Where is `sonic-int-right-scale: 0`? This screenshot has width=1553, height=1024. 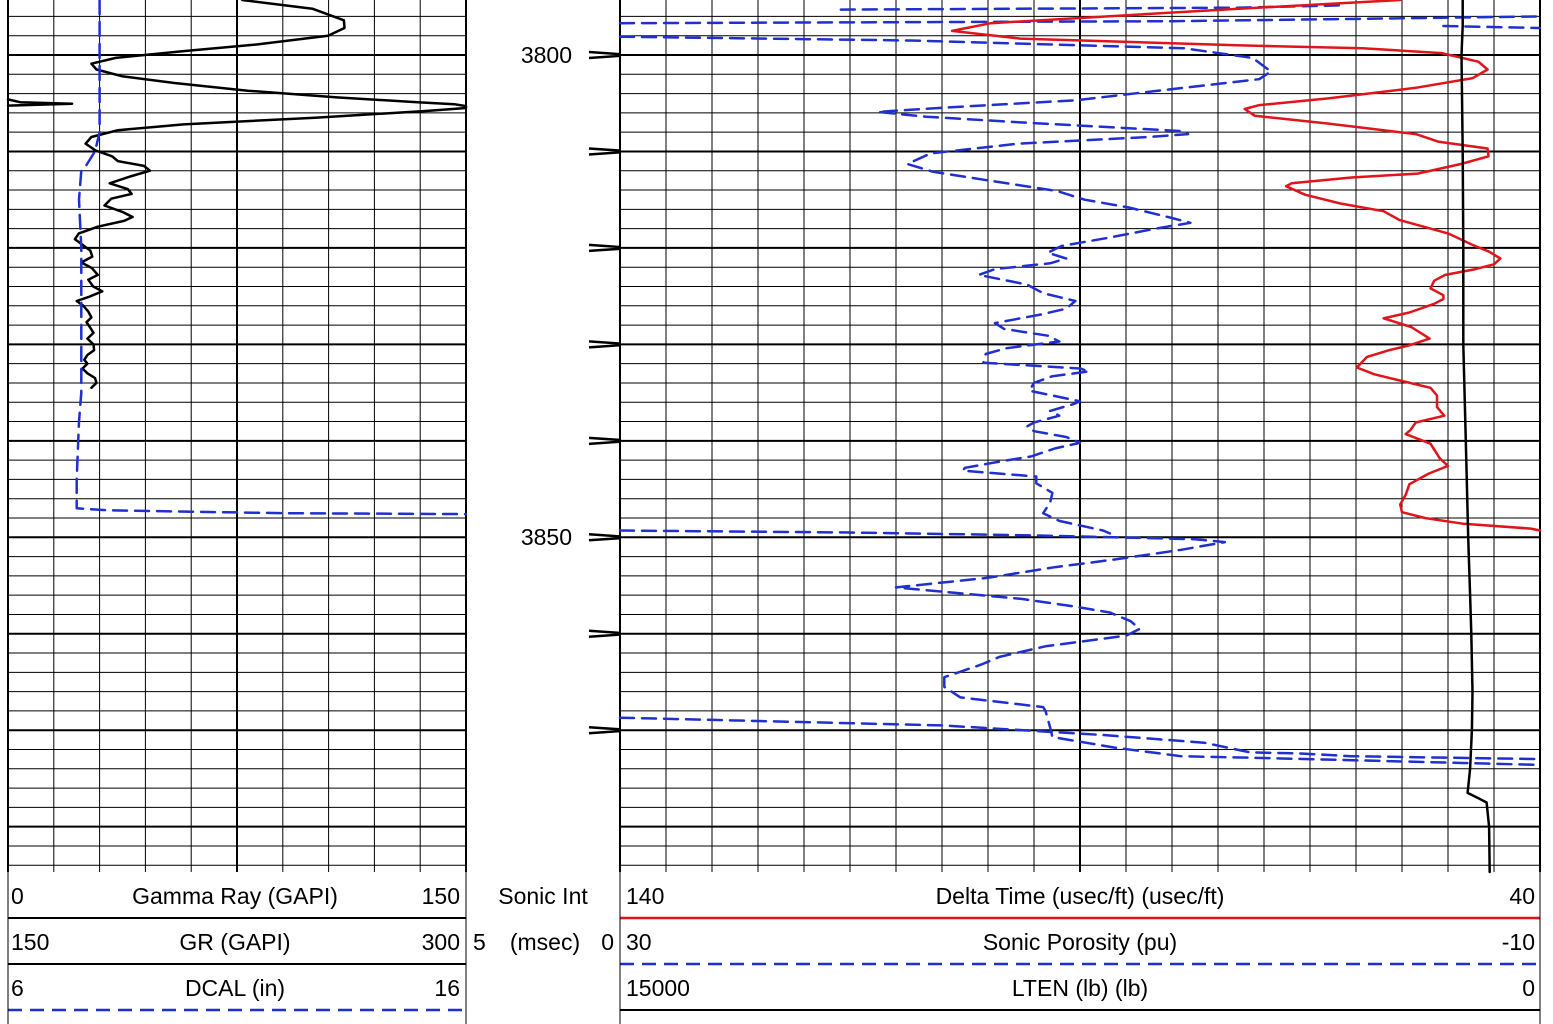
sonic-int-right-scale: 0 is located at coordinates (607, 942).